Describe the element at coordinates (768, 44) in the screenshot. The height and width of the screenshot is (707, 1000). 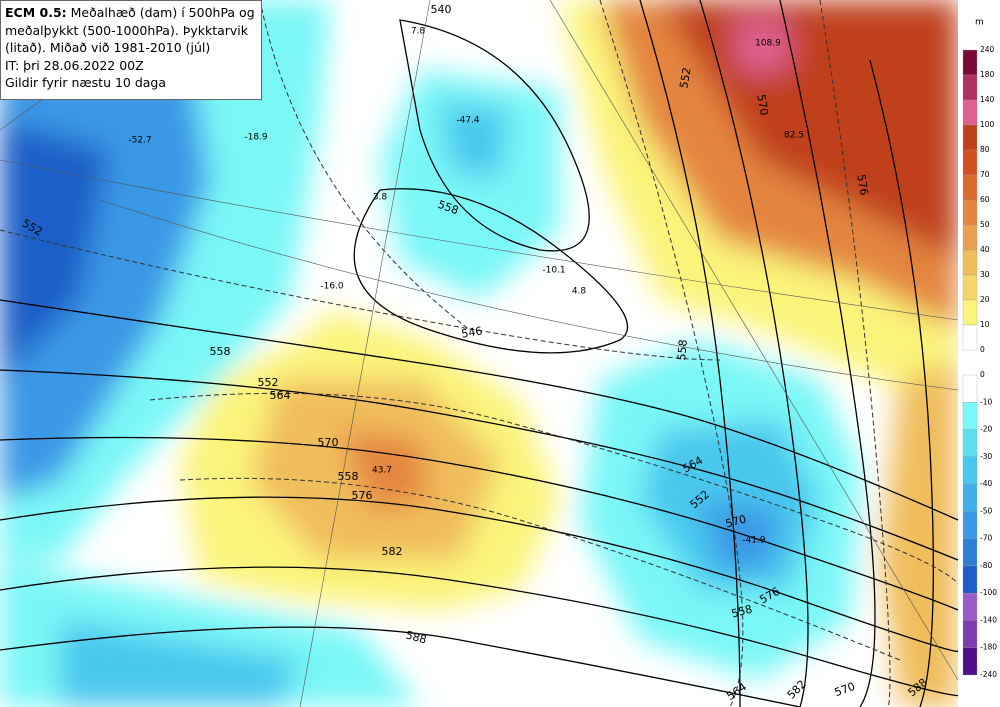
I see `anomaly-label: 108.9` at that location.